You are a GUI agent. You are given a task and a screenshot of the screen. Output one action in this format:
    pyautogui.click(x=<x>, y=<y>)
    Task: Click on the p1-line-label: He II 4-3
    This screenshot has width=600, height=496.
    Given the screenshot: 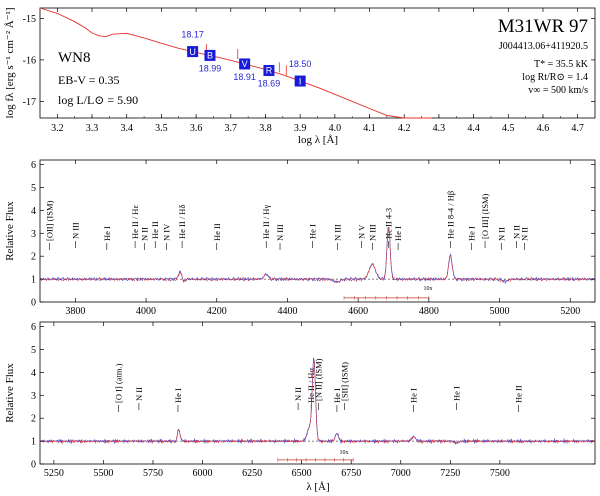 What is the action you would take?
    pyautogui.click(x=389, y=223)
    